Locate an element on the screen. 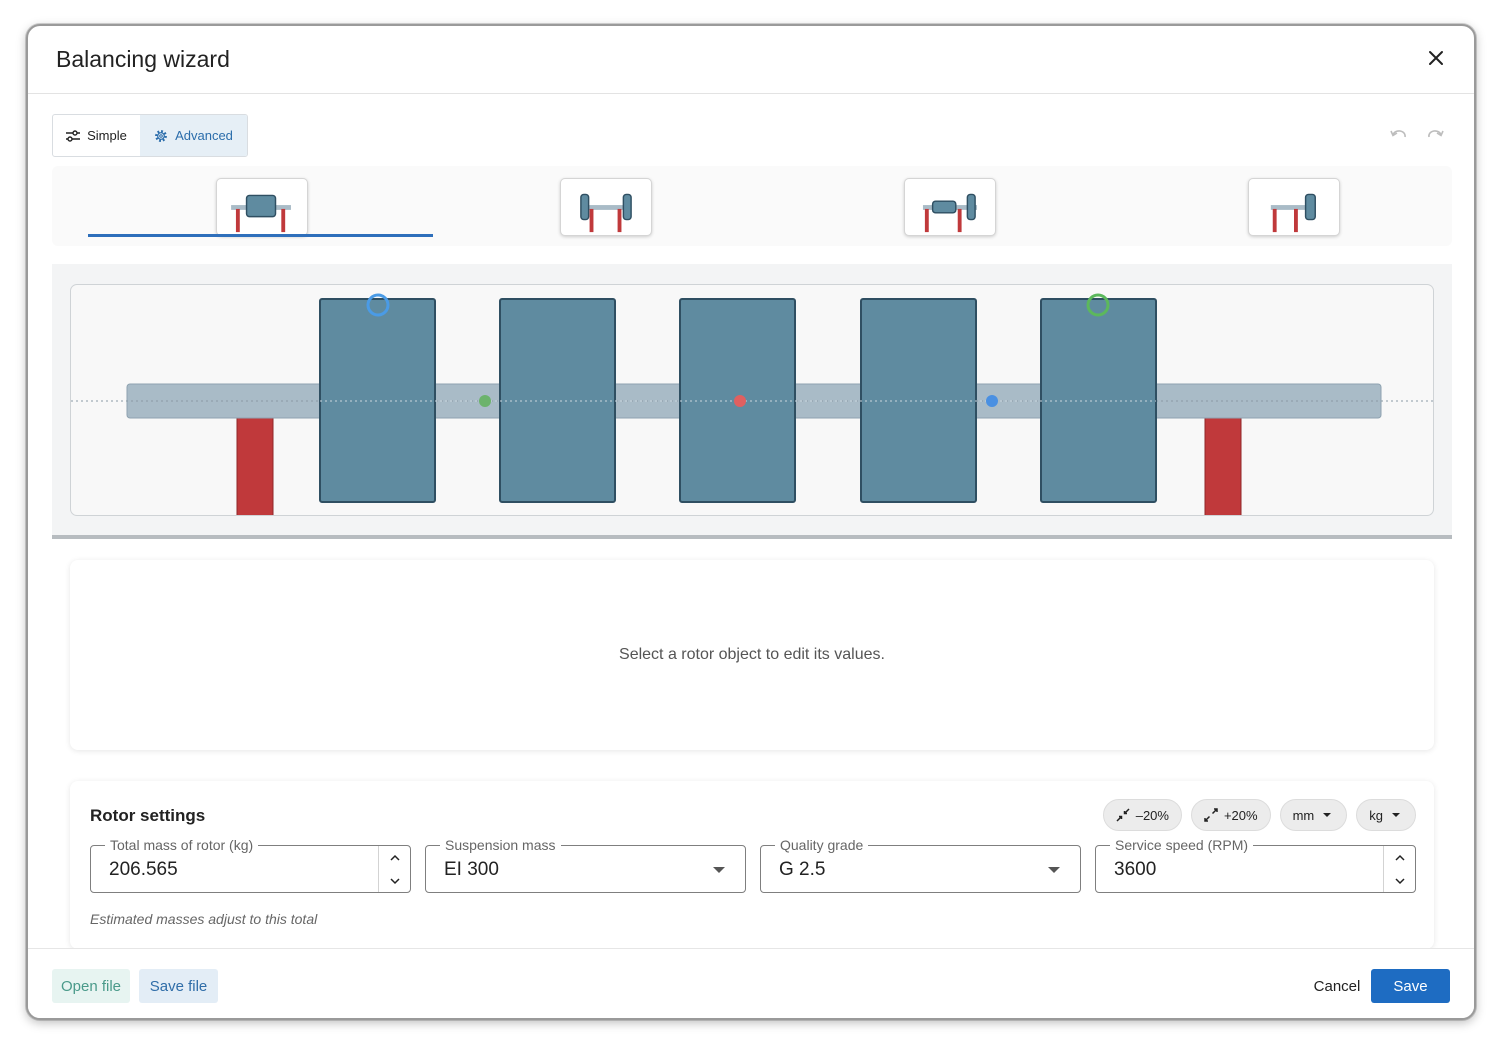 This screenshot has width=1500, height=1049. total-mass-label: Total mass of rotor (kg) is located at coordinates (182, 845).